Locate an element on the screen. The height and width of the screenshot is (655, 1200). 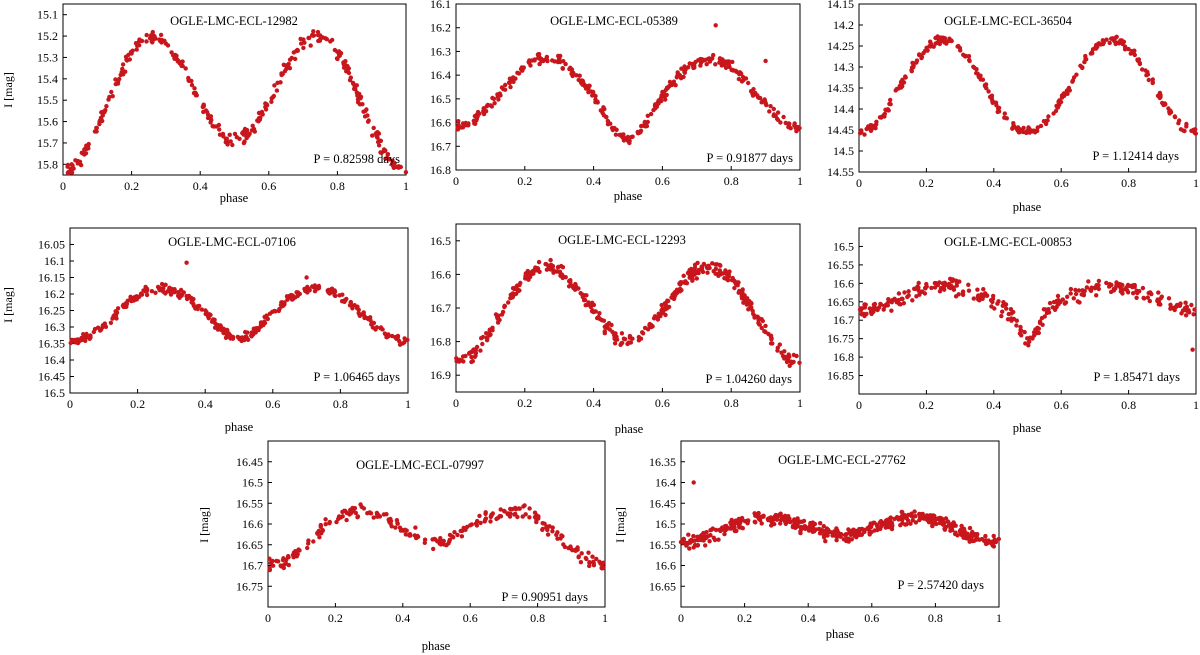
period-label: P = 0.90951 days is located at coordinates (545, 597).